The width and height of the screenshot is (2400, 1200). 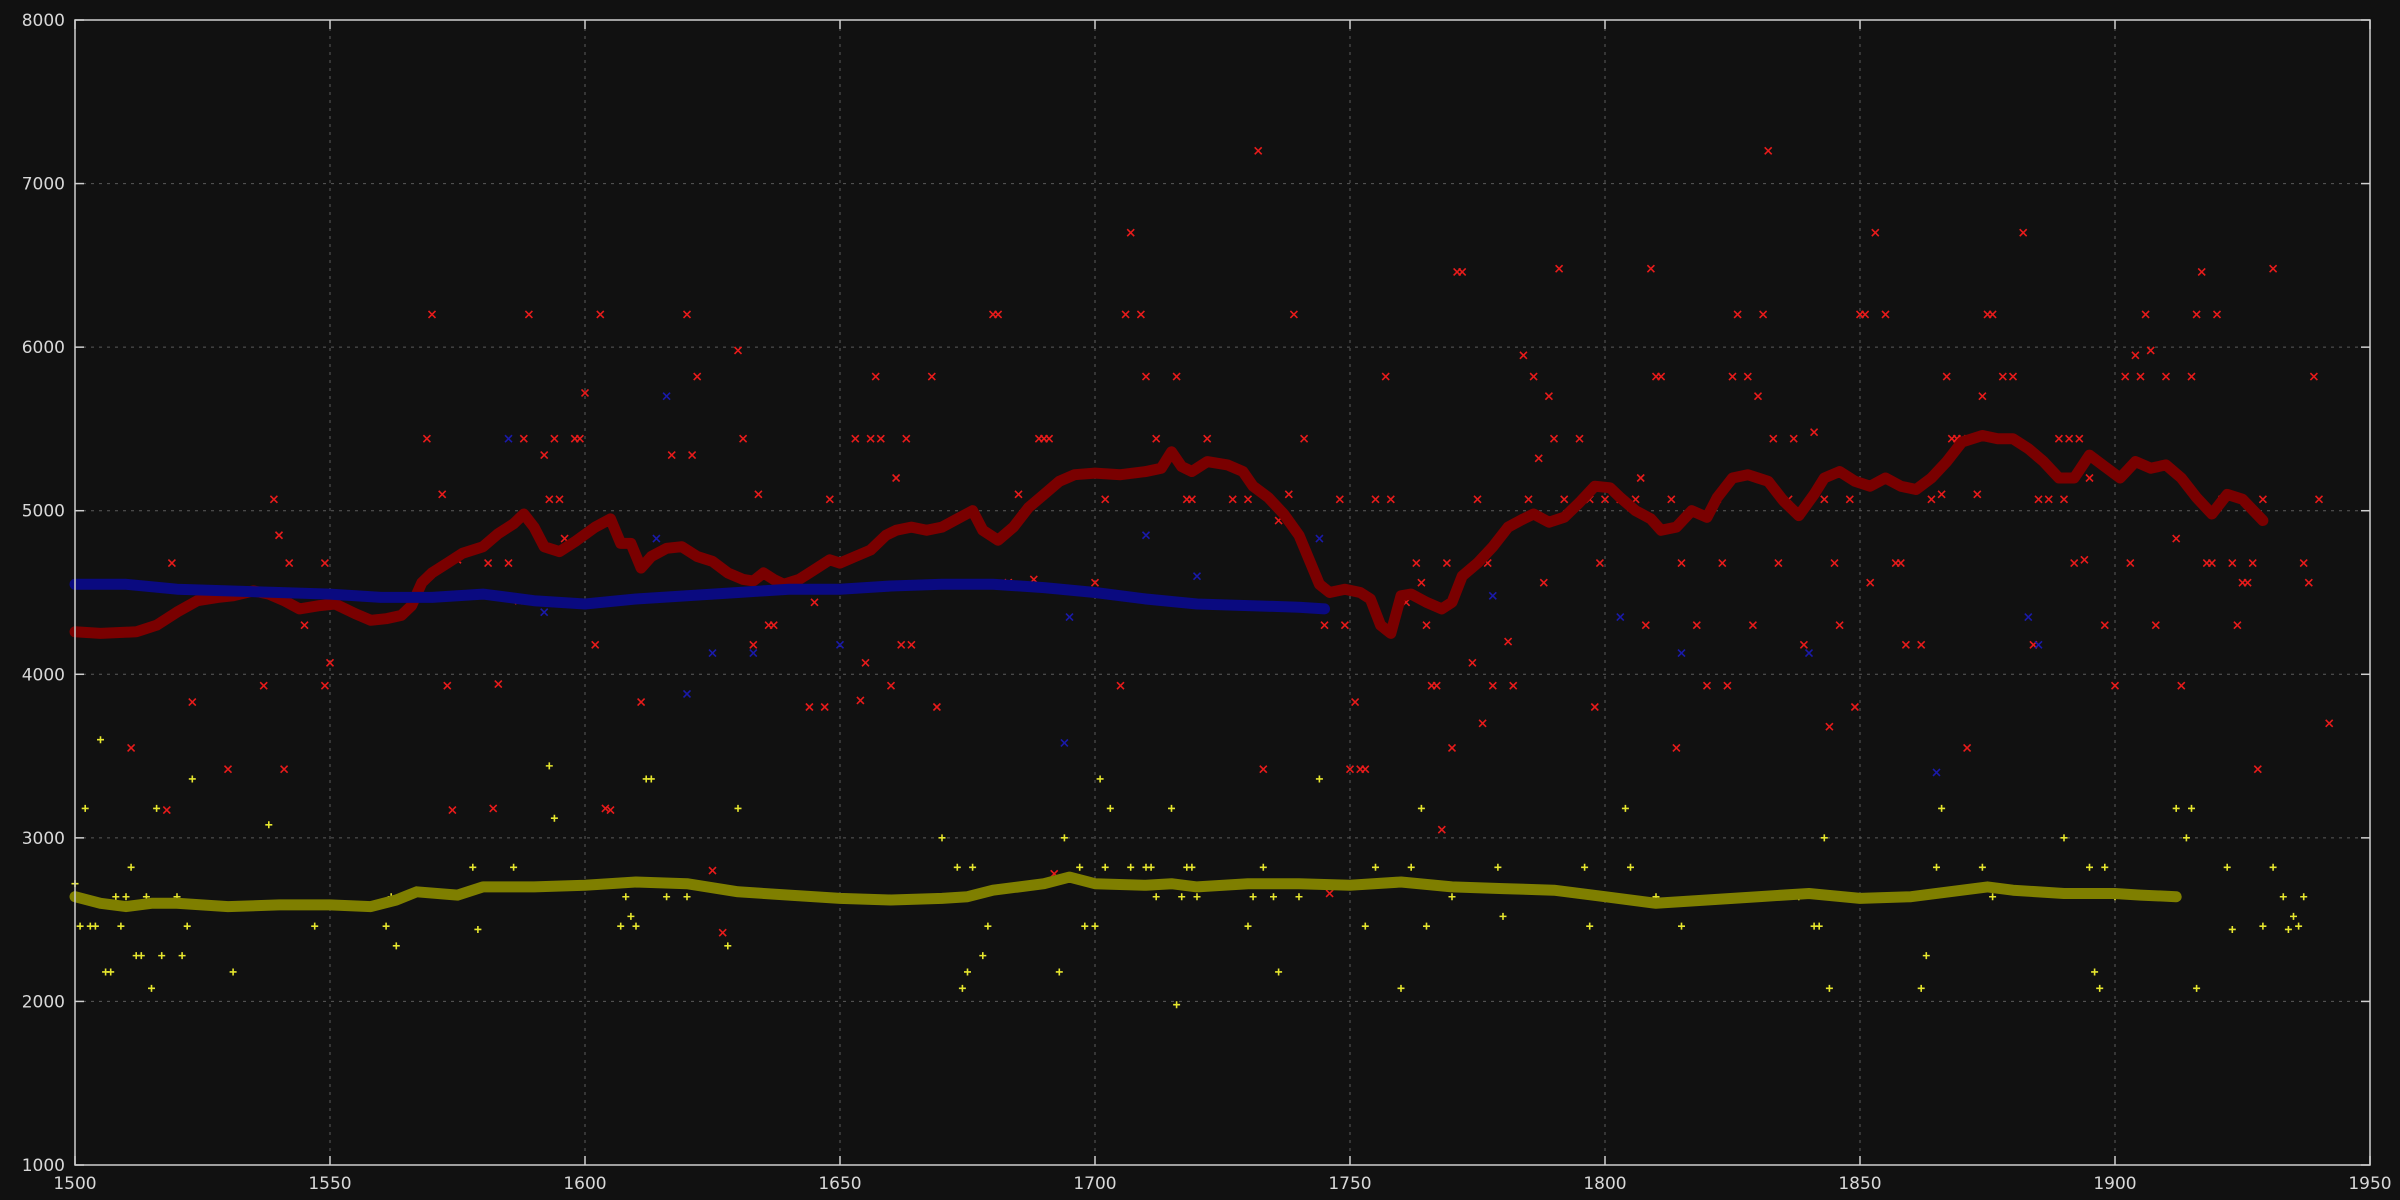 I want to click on x-tick-label: 1800, so click(x=1604, y=1184).